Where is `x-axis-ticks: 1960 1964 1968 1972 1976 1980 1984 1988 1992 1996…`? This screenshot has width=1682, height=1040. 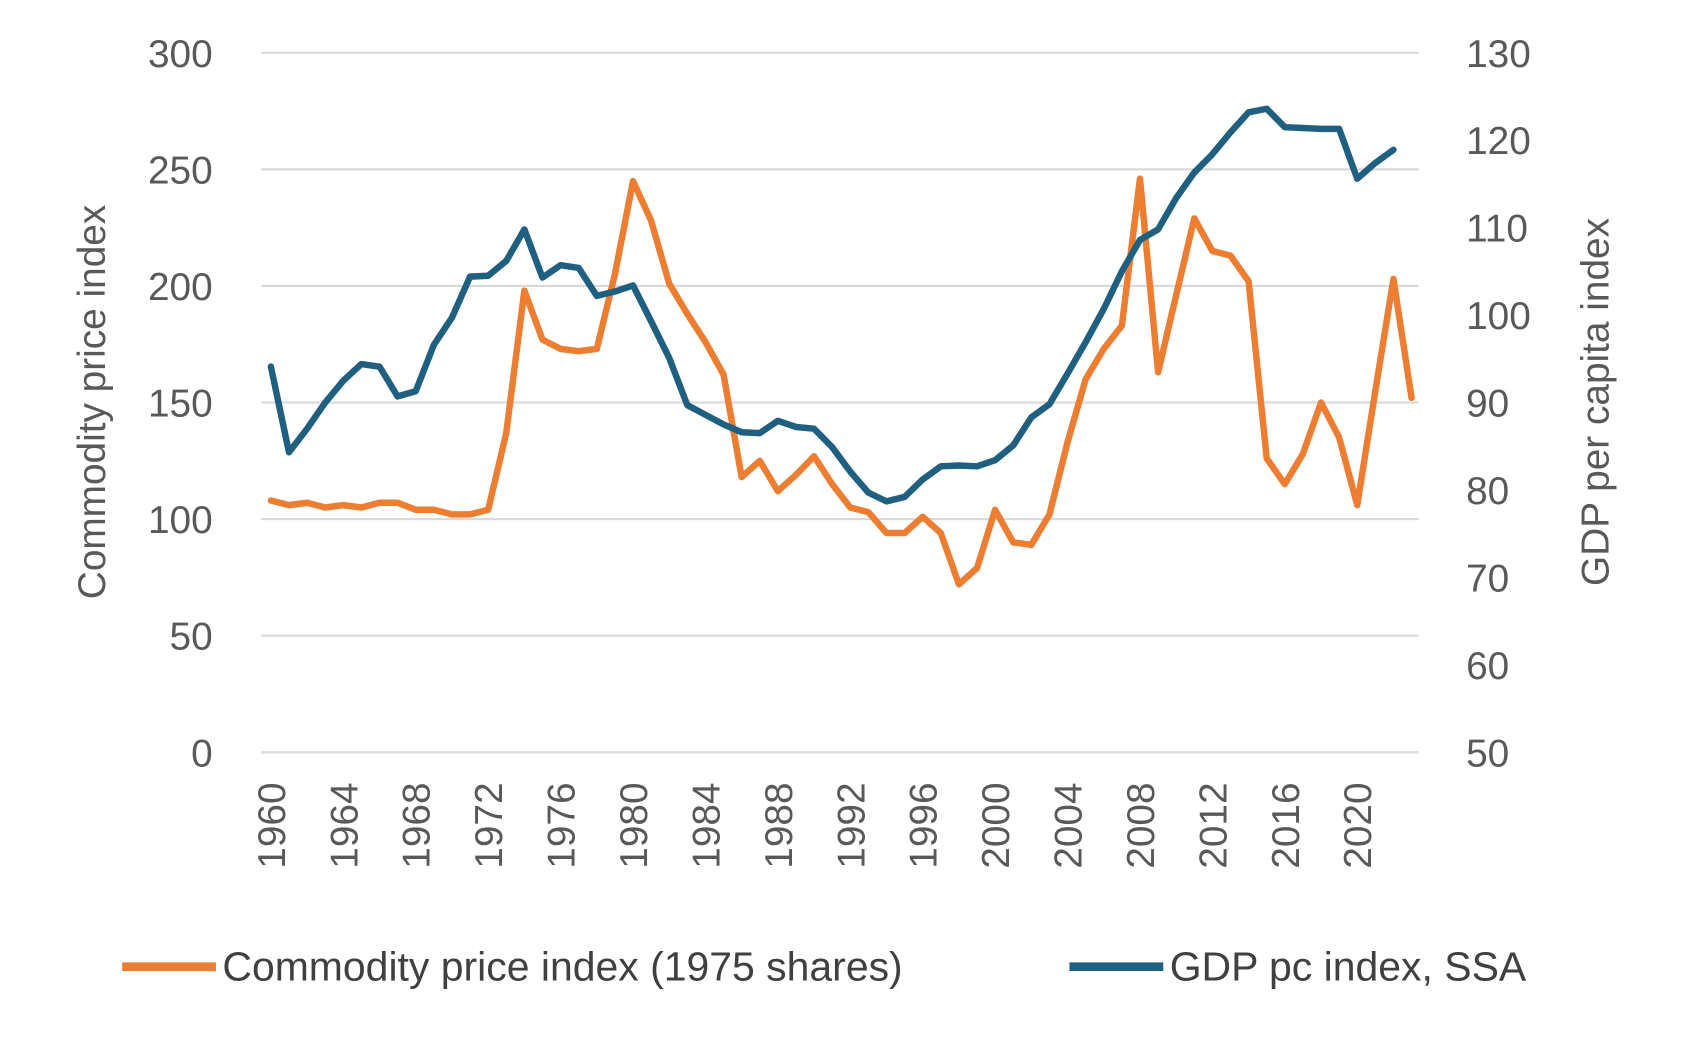
x-axis-ticks: 1960 1964 1968 1972 1976 1980 1984 1988 1992 1996… is located at coordinates (815, 825).